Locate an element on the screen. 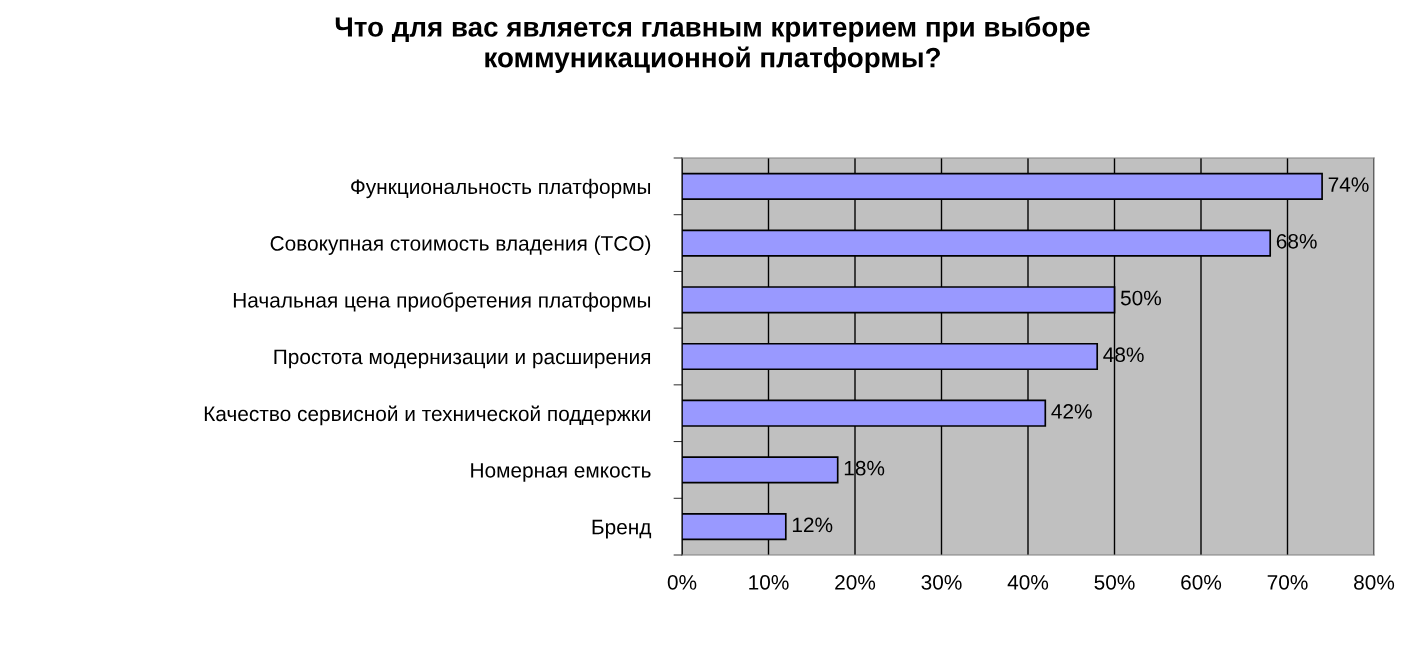 The width and height of the screenshot is (1425, 648). x-tick-label: 0% is located at coordinates (682, 582).